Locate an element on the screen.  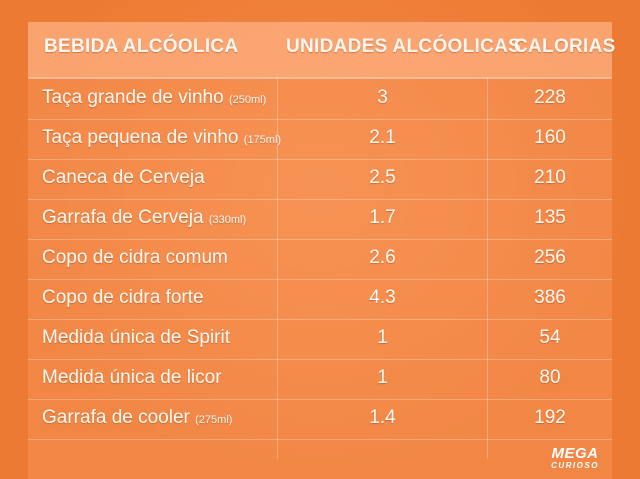
table-row: Medida única de licor 1 80 is located at coordinates (320, 379).